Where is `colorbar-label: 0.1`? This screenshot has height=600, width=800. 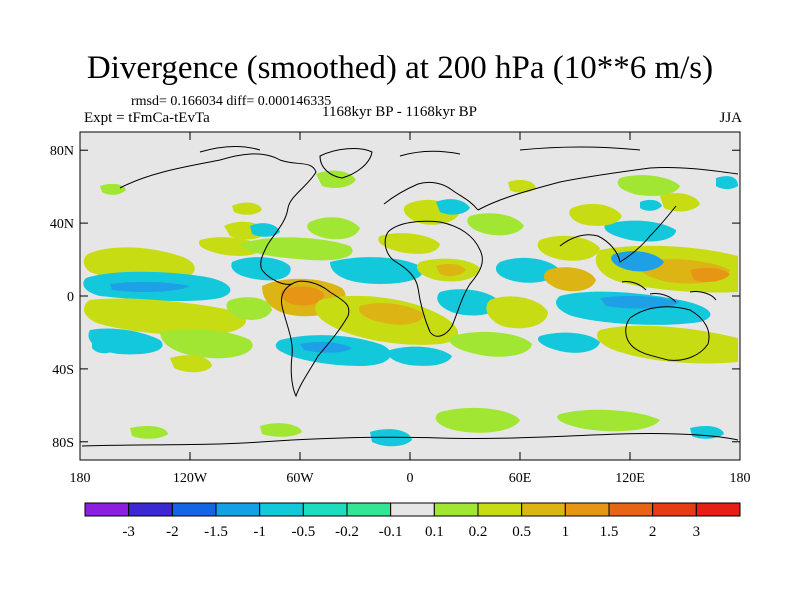 colorbar-label: 0.1 is located at coordinates (434, 532).